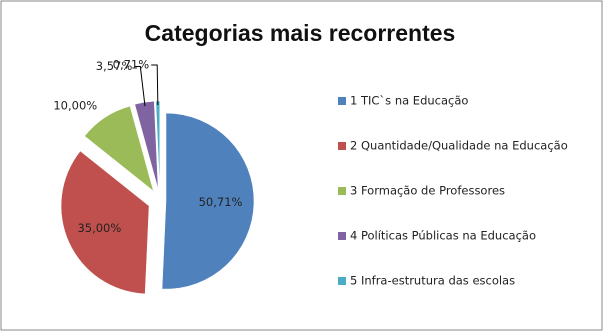 This screenshot has width=604, height=332. Describe the element at coordinates (427, 191) in the screenshot. I see `legend-label: 3 Formação de Professores` at that location.